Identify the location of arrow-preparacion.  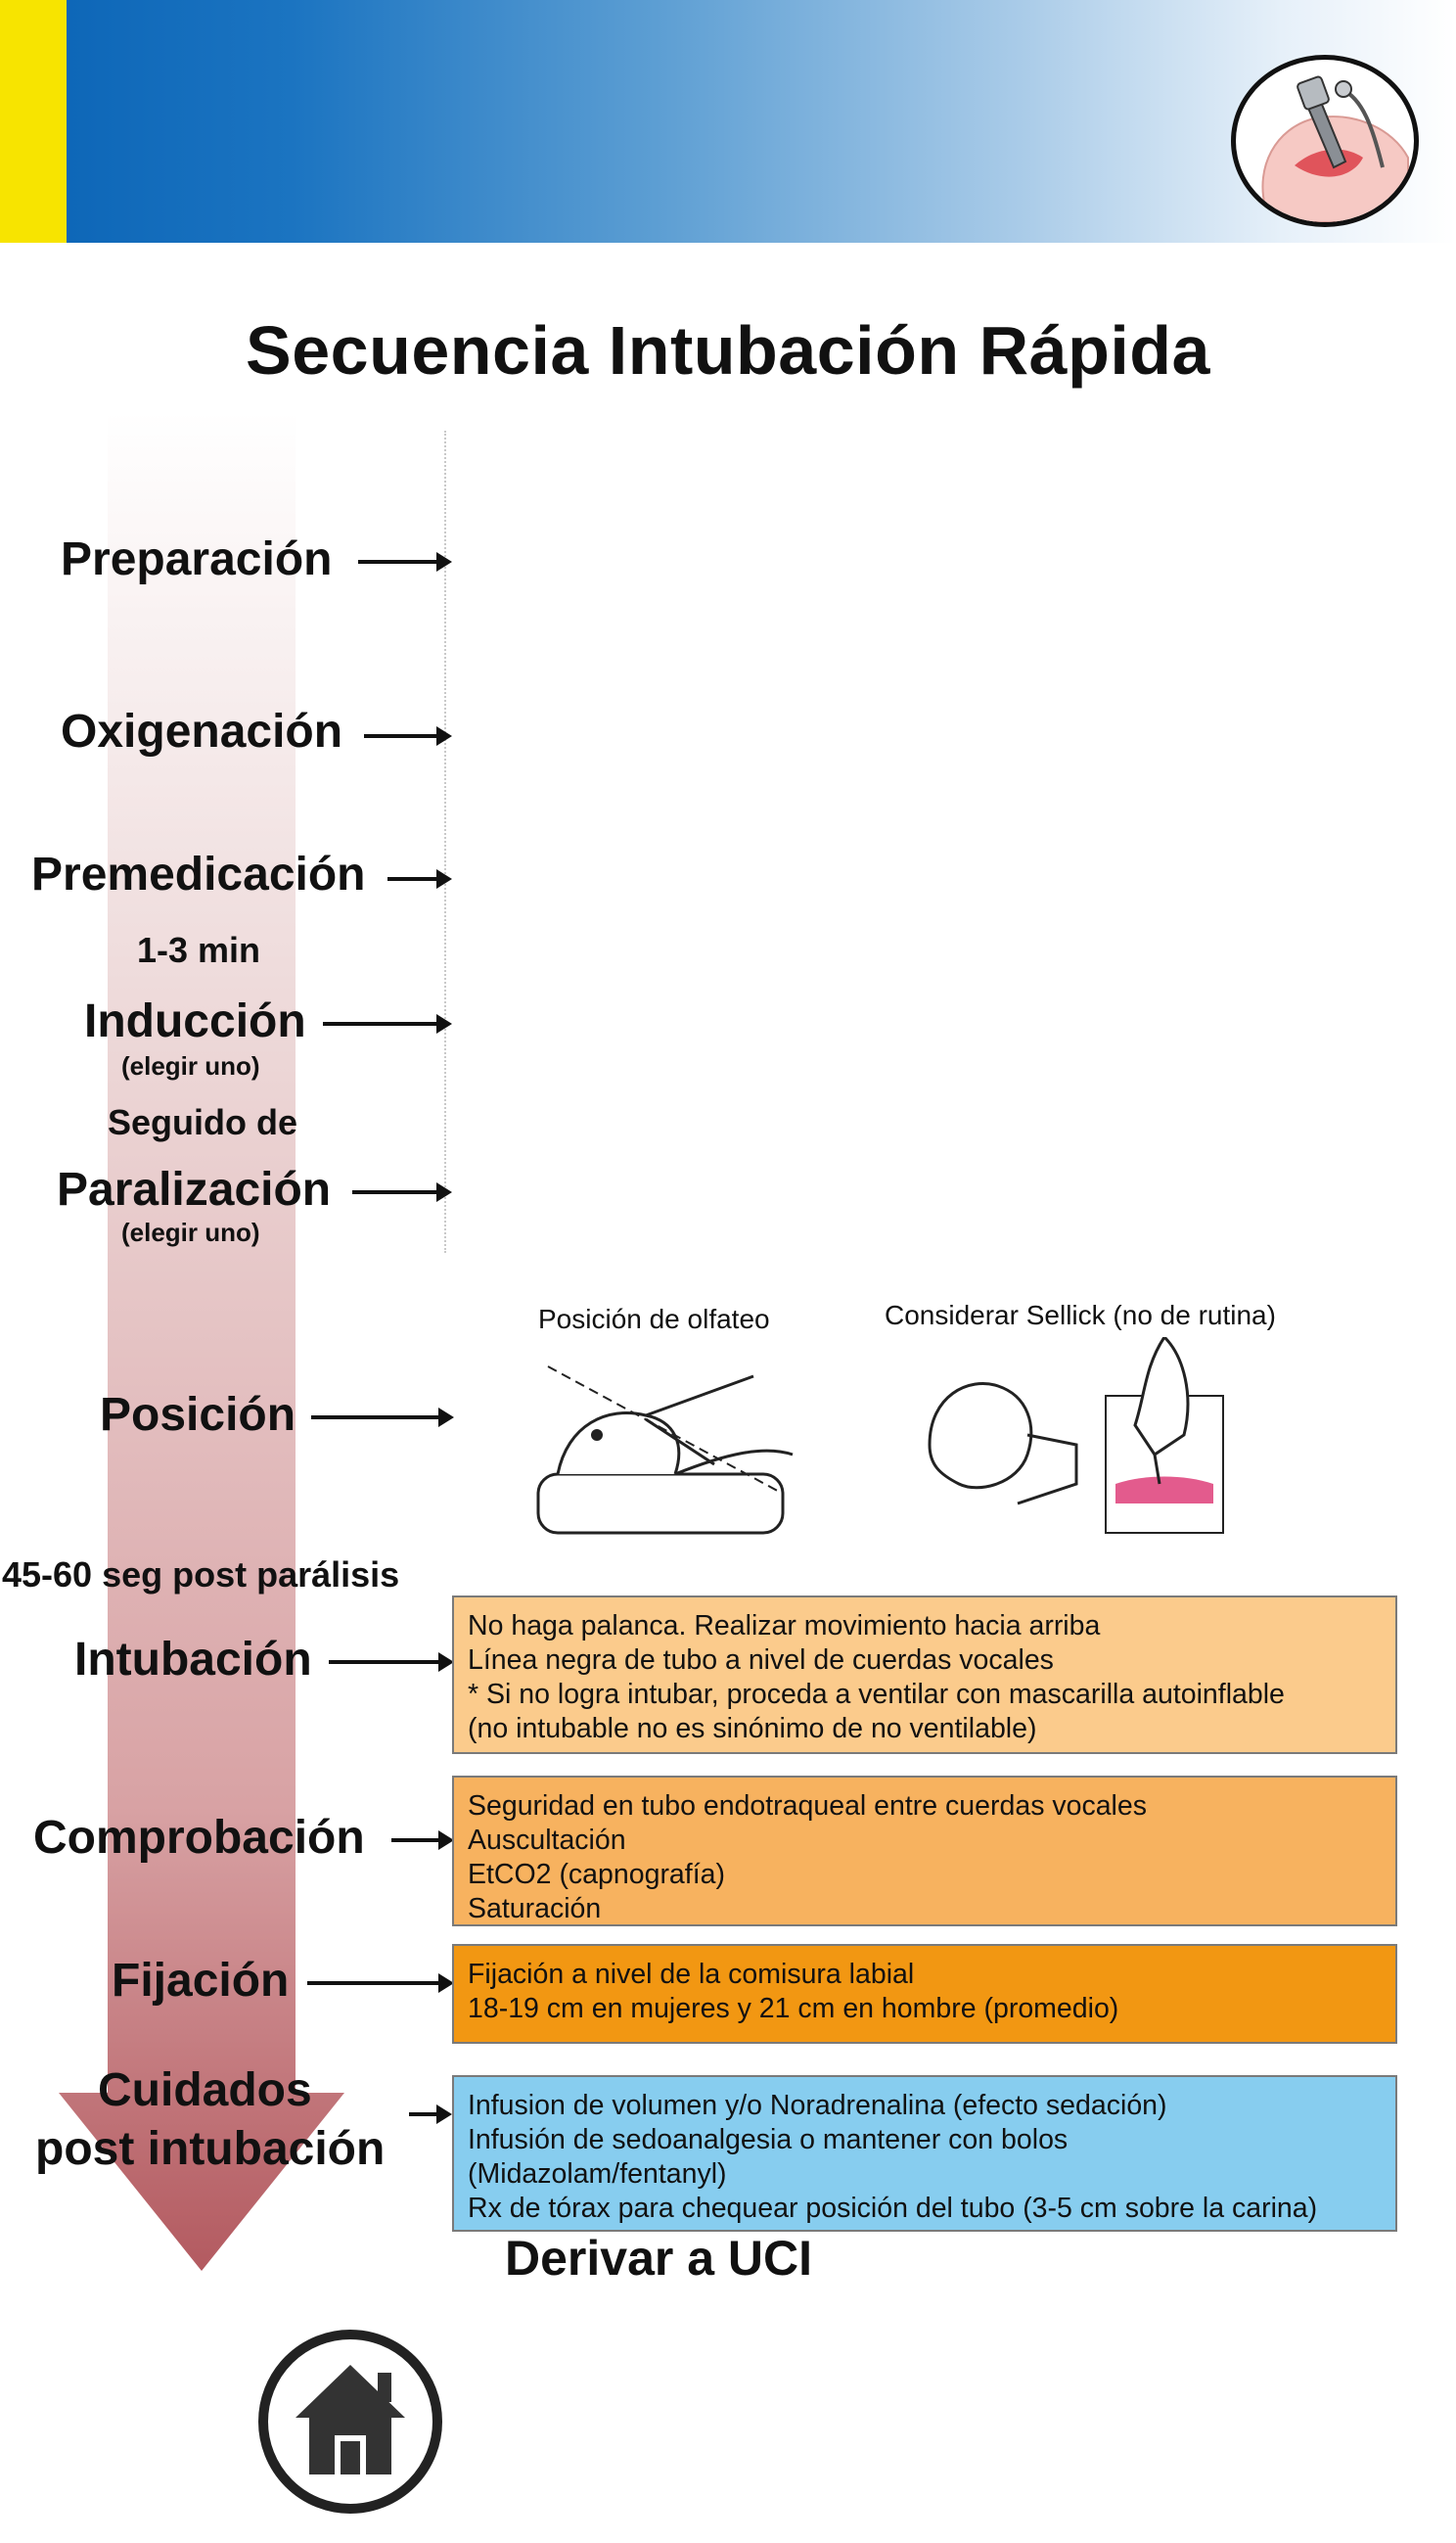
(405, 562).